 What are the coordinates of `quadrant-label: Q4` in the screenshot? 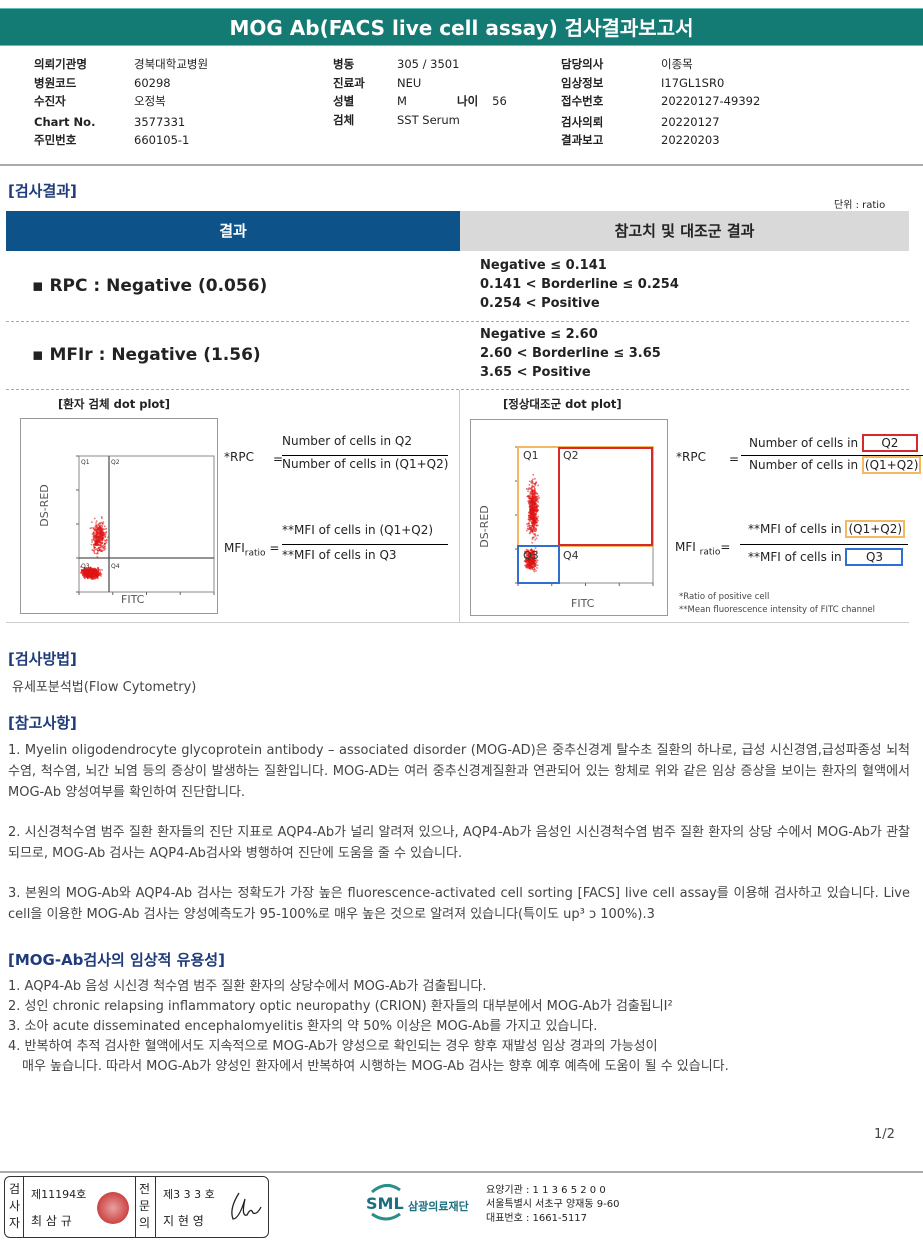 It's located at (571, 555).